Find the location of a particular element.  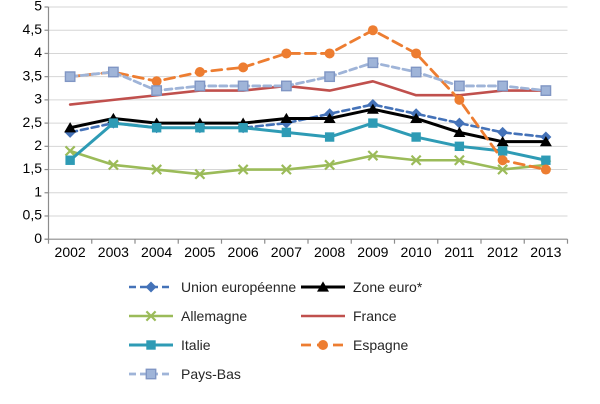

legend-label: Zone euro* is located at coordinates (388, 286).